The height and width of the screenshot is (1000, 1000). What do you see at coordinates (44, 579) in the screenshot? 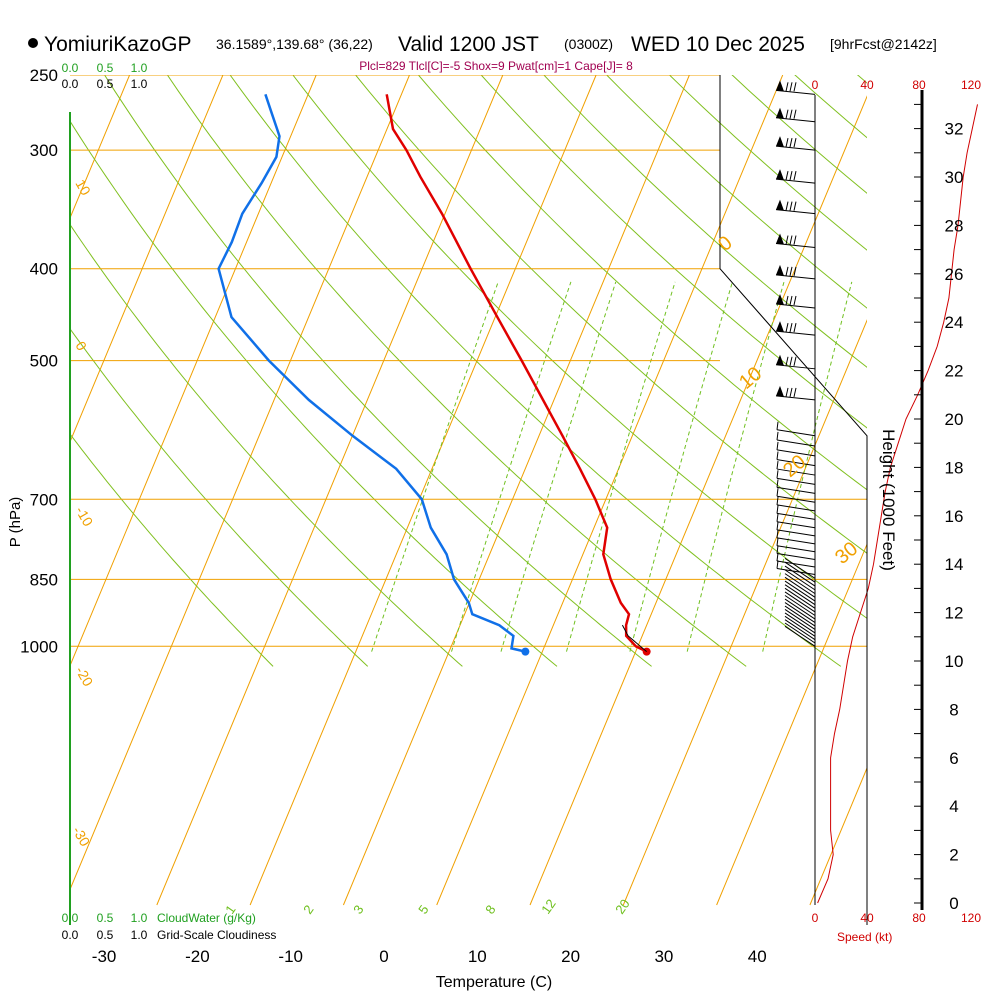
I see `pressure-tick-label: 850` at bounding box center [44, 579].